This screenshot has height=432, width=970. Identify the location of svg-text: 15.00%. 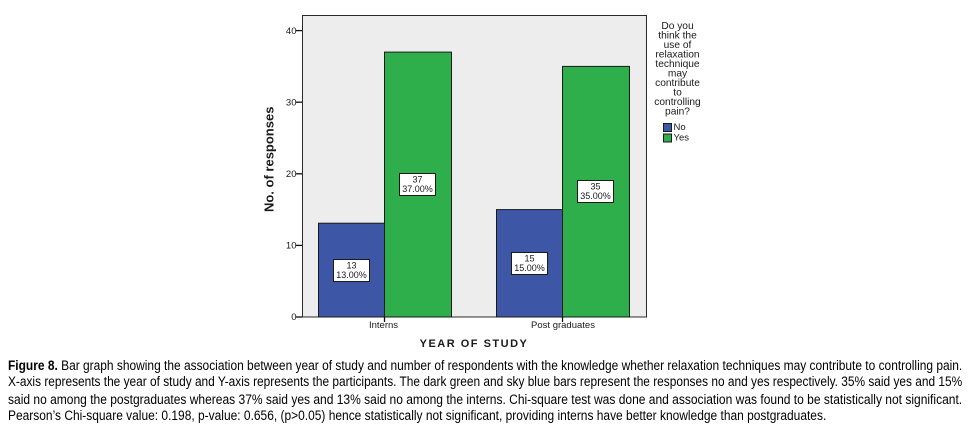
(529, 268).